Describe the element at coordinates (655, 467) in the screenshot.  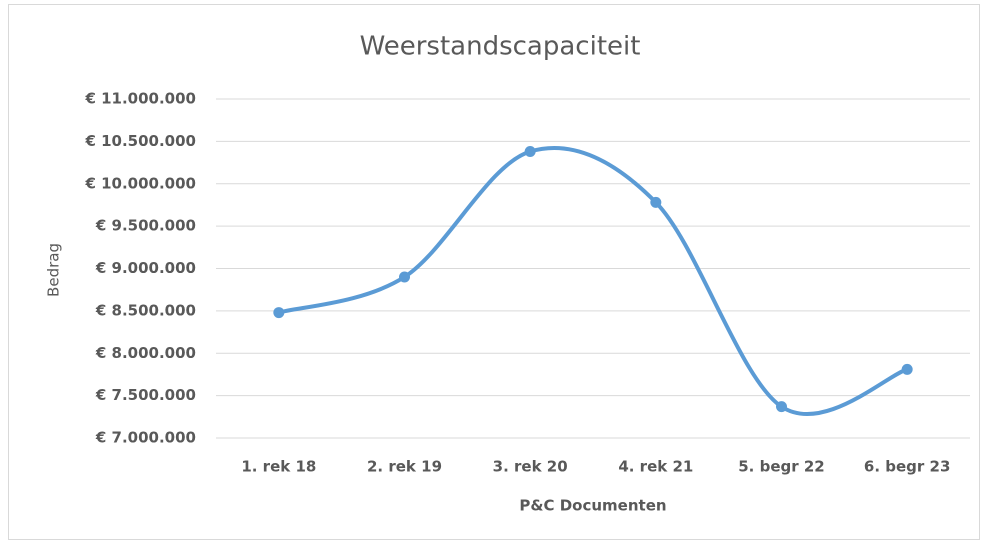
I see `x-tick-label: 4. rek 21` at that location.